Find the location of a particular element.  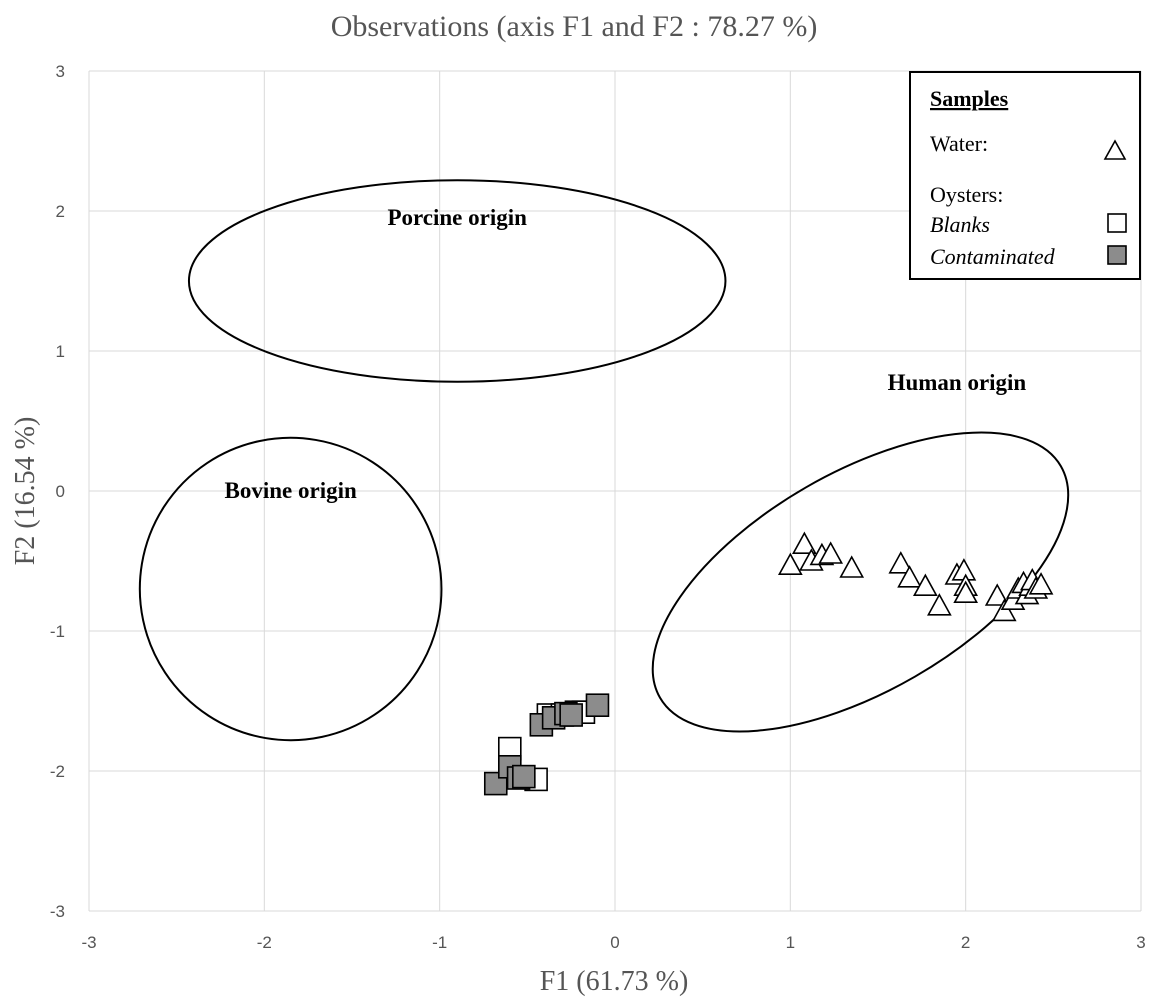

x-tick-label: -1 is located at coordinates (439, 942).